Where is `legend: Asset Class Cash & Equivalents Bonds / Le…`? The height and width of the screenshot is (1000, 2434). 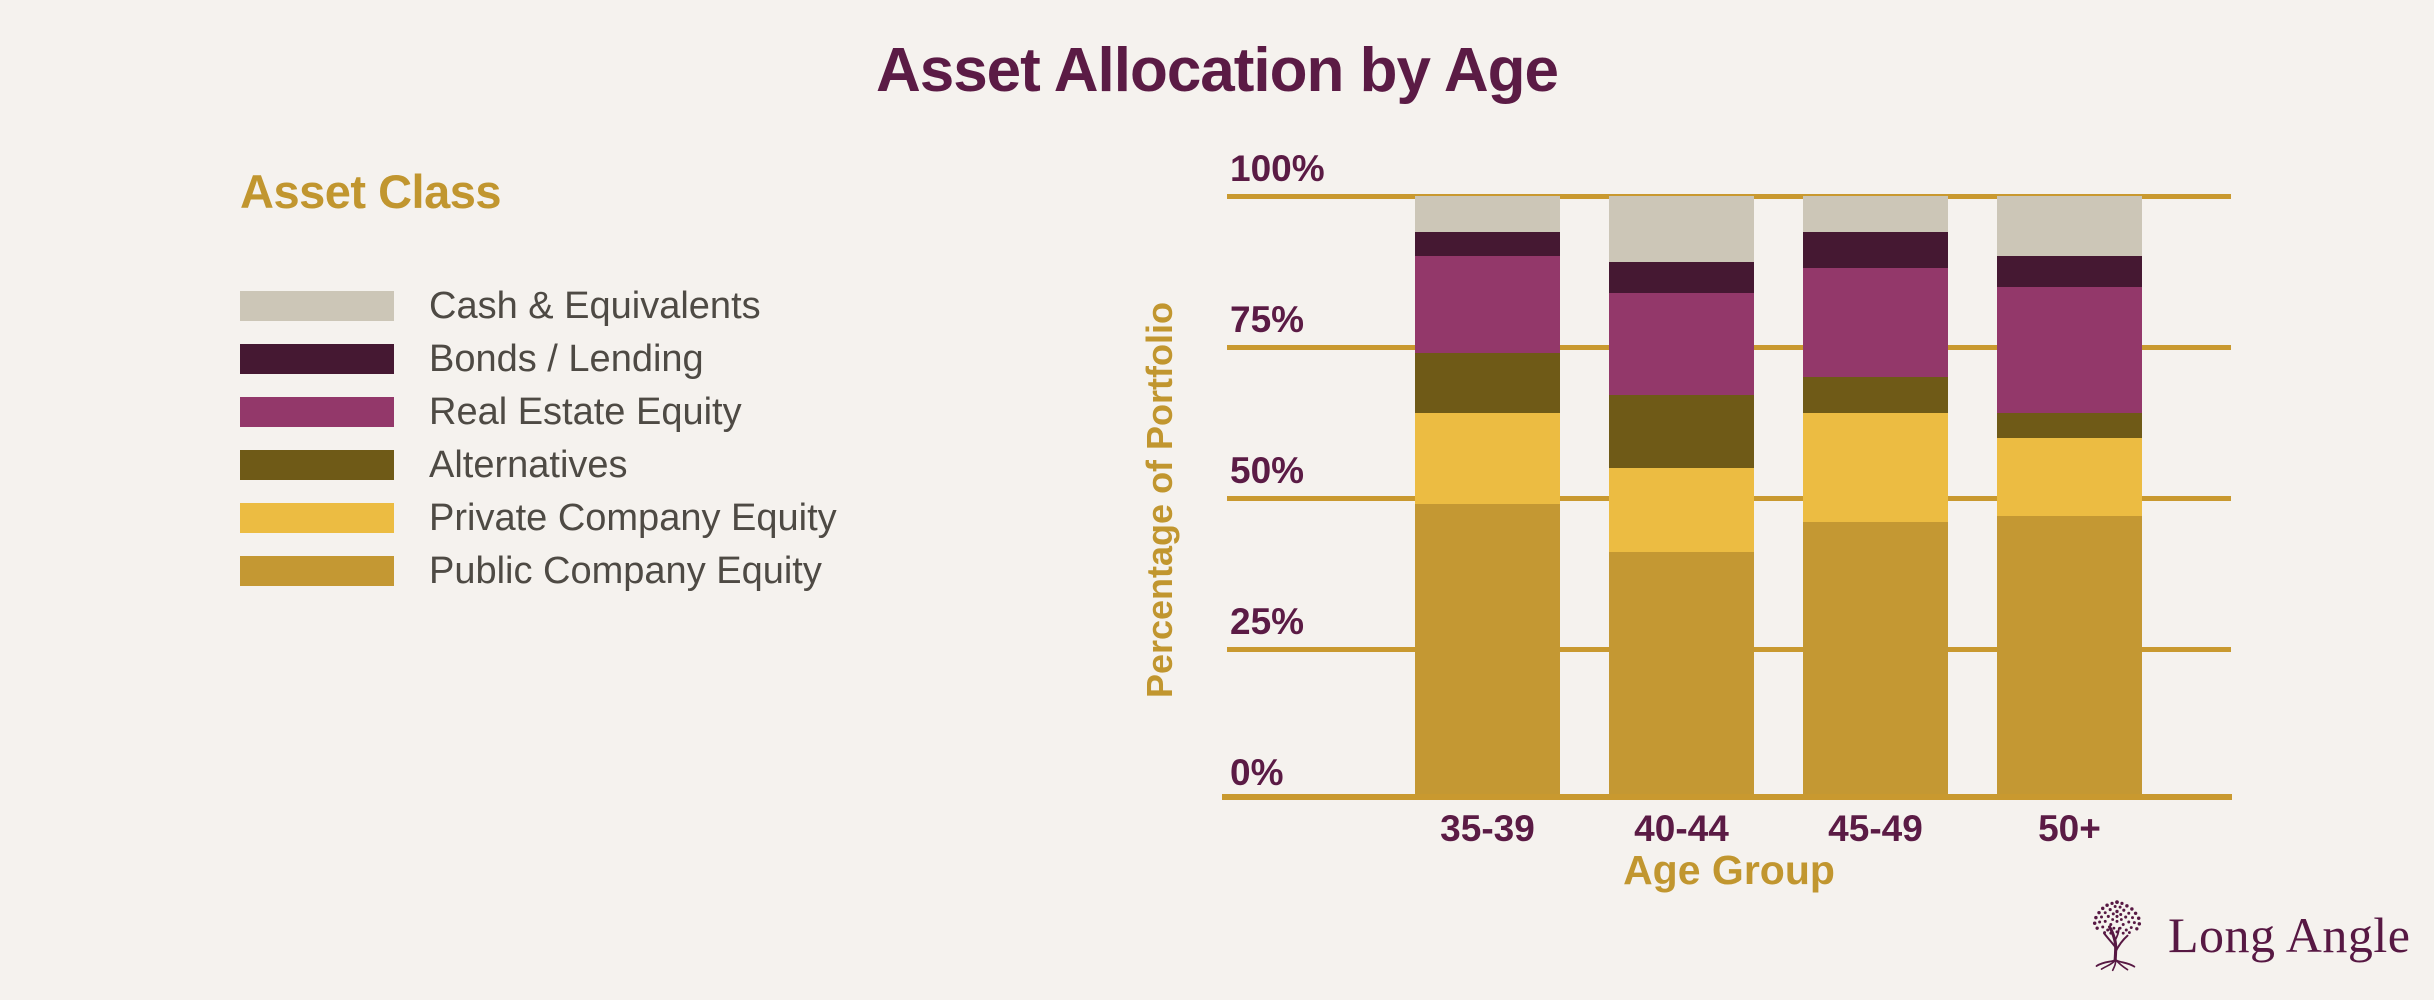 legend: Asset Class Cash & Equivalents Bonds / Le… is located at coordinates (538, 388).